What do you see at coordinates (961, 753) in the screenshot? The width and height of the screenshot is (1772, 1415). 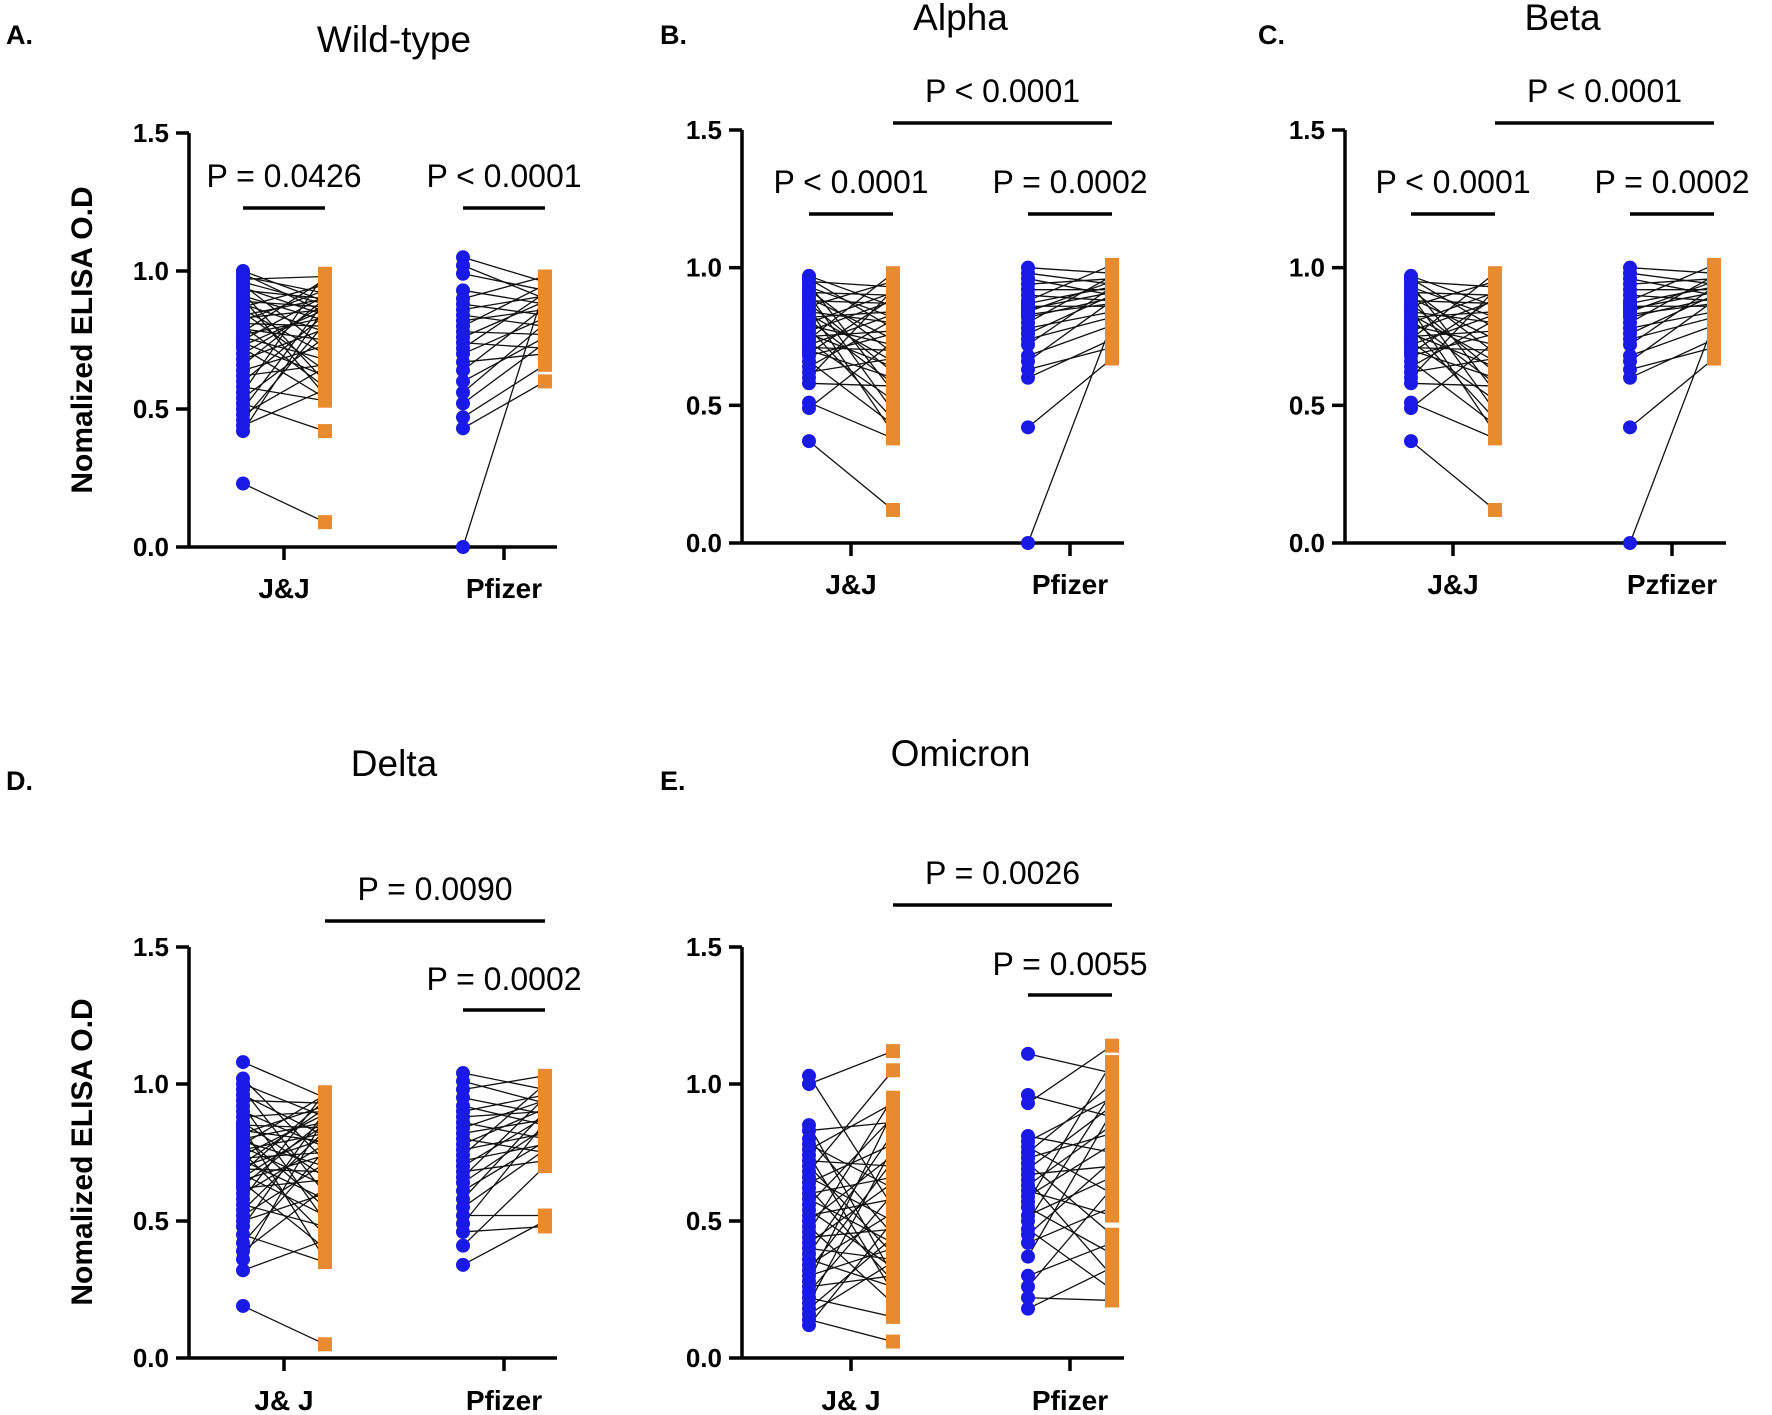 I see `panel-title: Omicron` at bounding box center [961, 753].